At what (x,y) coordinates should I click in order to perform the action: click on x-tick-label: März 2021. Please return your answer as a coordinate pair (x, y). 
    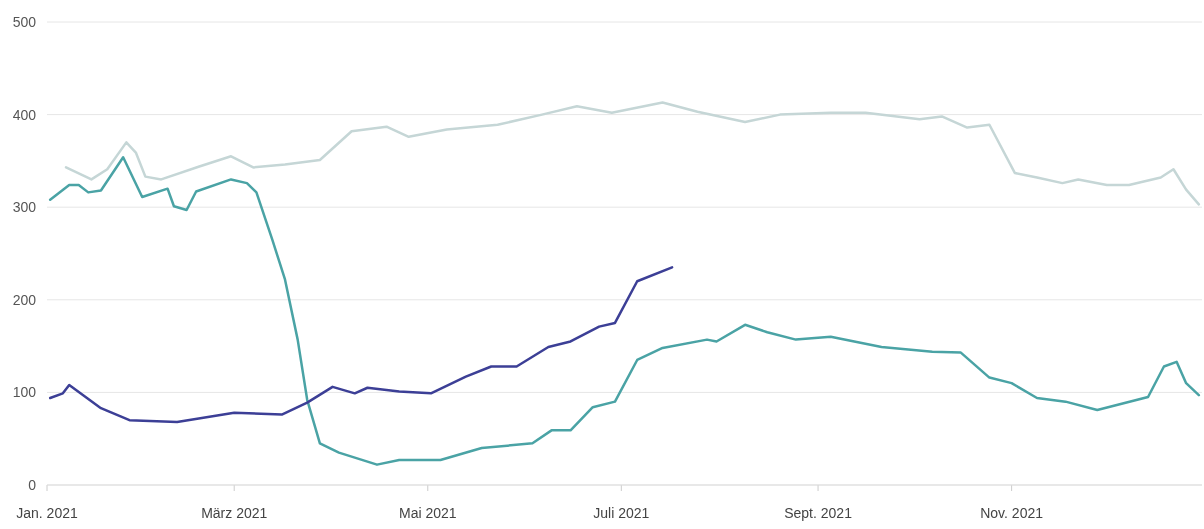
    Looking at the image, I should click on (234, 513).